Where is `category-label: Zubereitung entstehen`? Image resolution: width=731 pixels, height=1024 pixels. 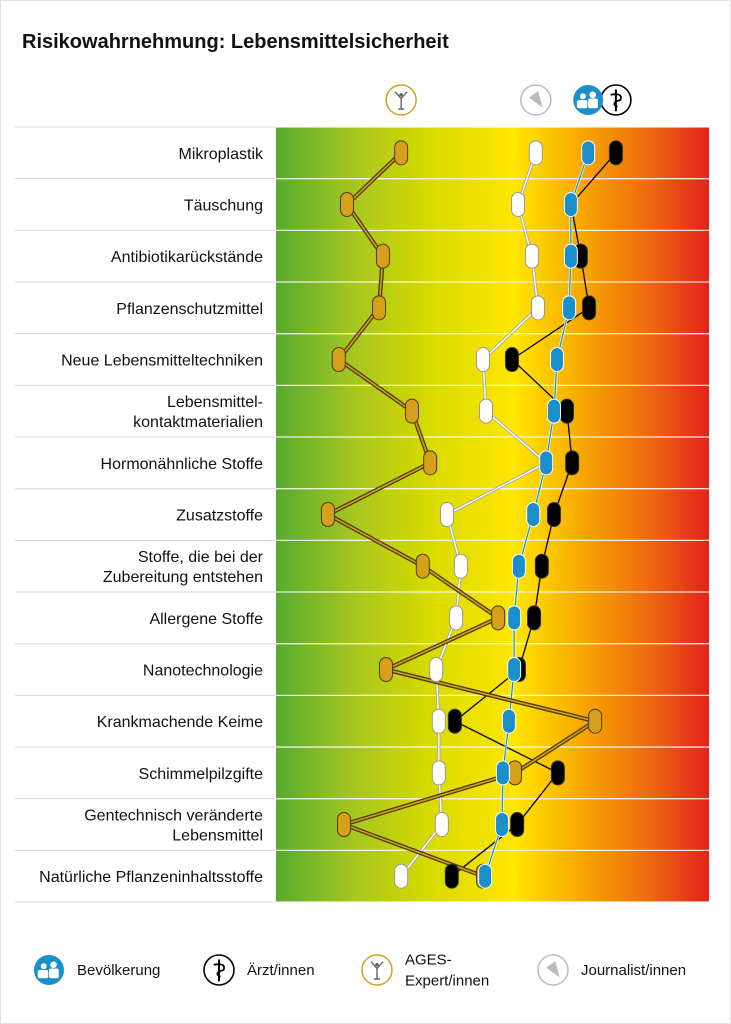 category-label: Zubereitung entstehen is located at coordinates (183, 577).